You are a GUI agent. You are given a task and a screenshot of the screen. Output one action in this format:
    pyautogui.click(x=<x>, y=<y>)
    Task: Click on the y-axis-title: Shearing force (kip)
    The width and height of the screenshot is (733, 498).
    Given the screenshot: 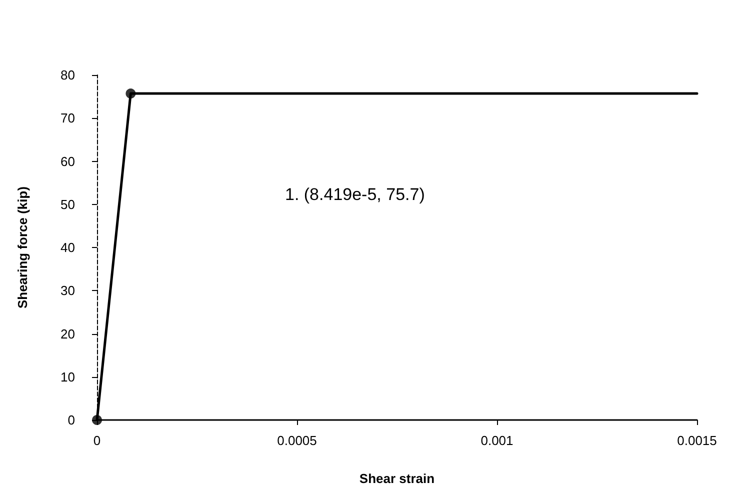 What is the action you would take?
    pyautogui.click(x=22, y=247)
    